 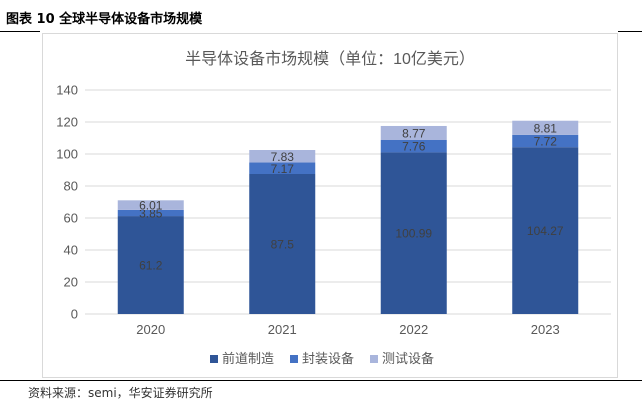 I want to click on y-tick-label: 80, so click(x=71, y=186).